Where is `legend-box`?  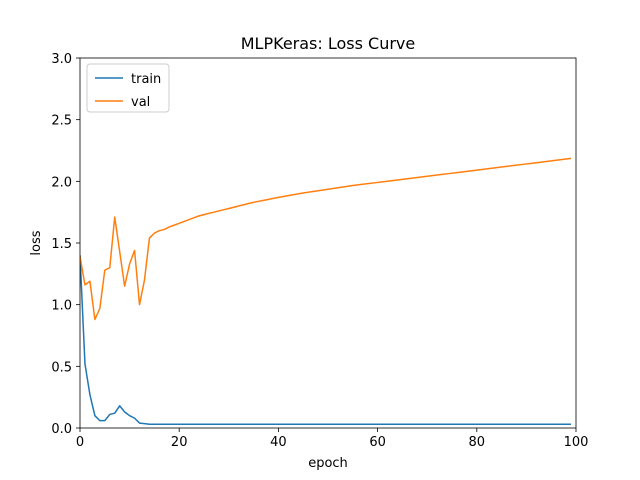 legend-box is located at coordinates (128, 88).